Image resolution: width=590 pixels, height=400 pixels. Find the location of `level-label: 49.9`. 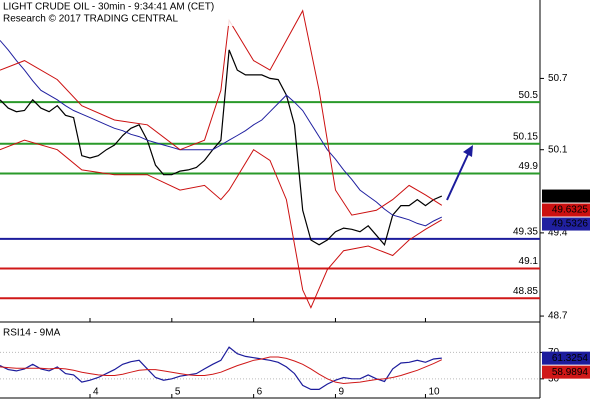

level-label: 49.9 is located at coordinates (529, 166).